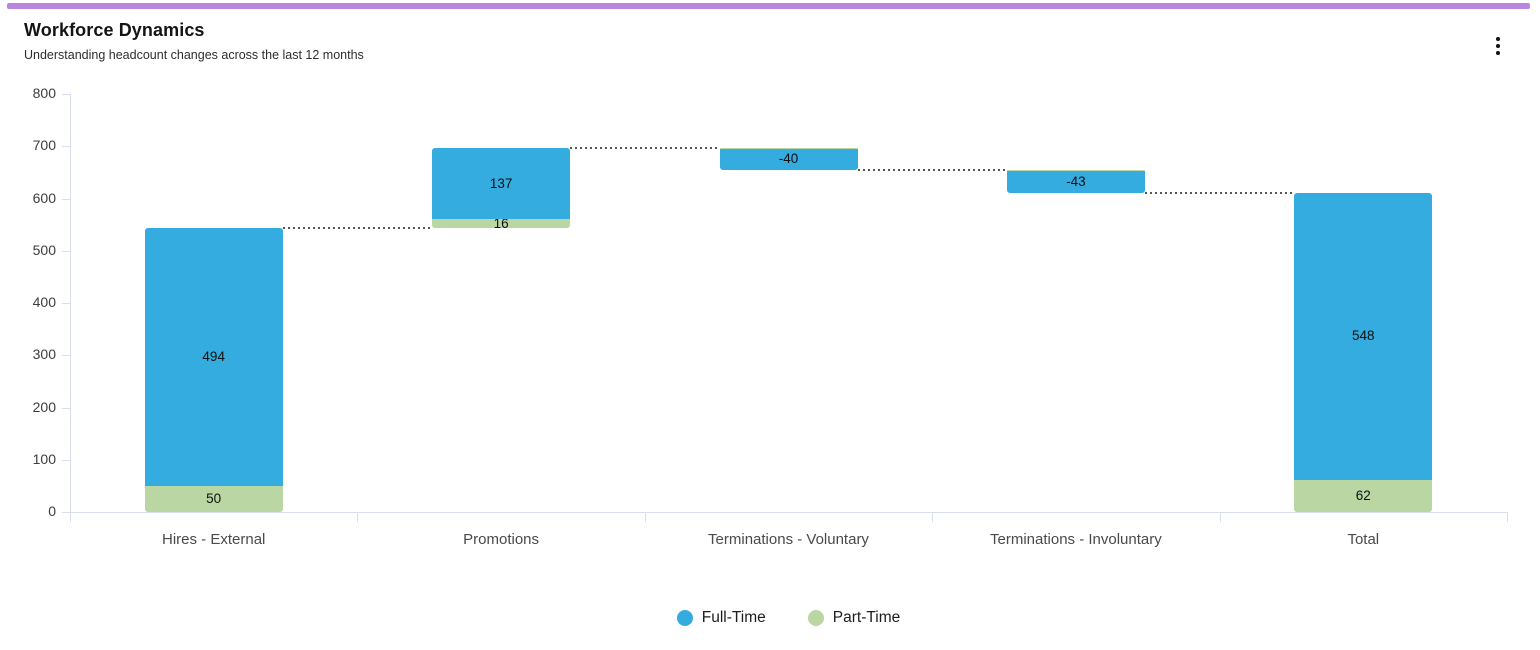 The width and height of the screenshot is (1540, 650). I want to click on x-category-label-hires-external: Hires - External, so click(214, 539).